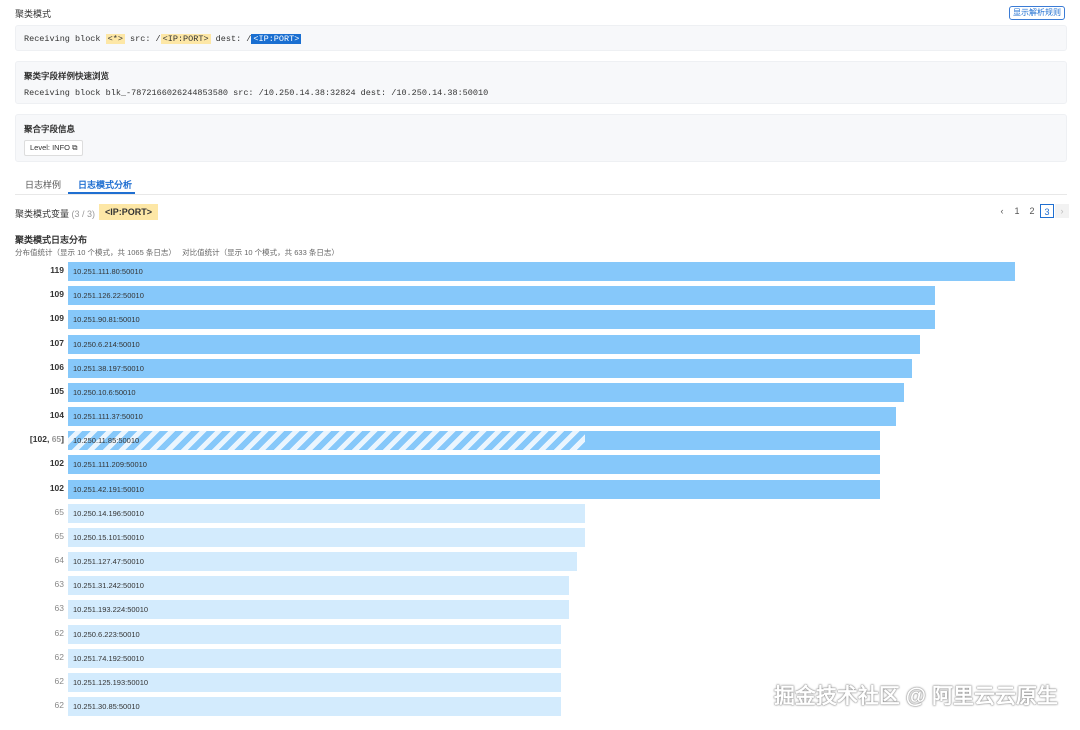  I want to click on bar: 10.251.126.22:50010, so click(502, 296).